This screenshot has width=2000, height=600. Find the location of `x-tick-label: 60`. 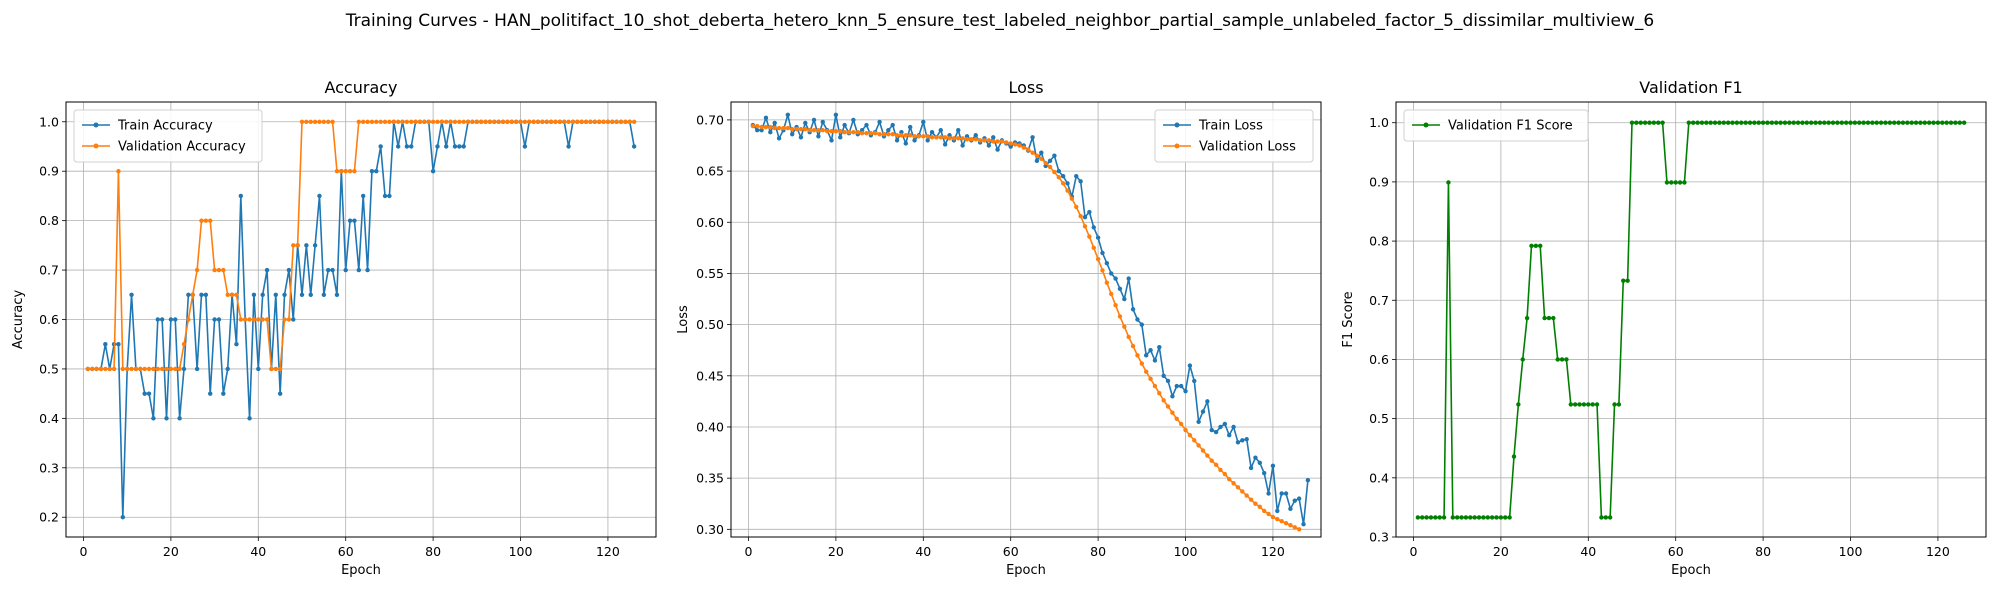

x-tick-label: 60 is located at coordinates (1011, 551).